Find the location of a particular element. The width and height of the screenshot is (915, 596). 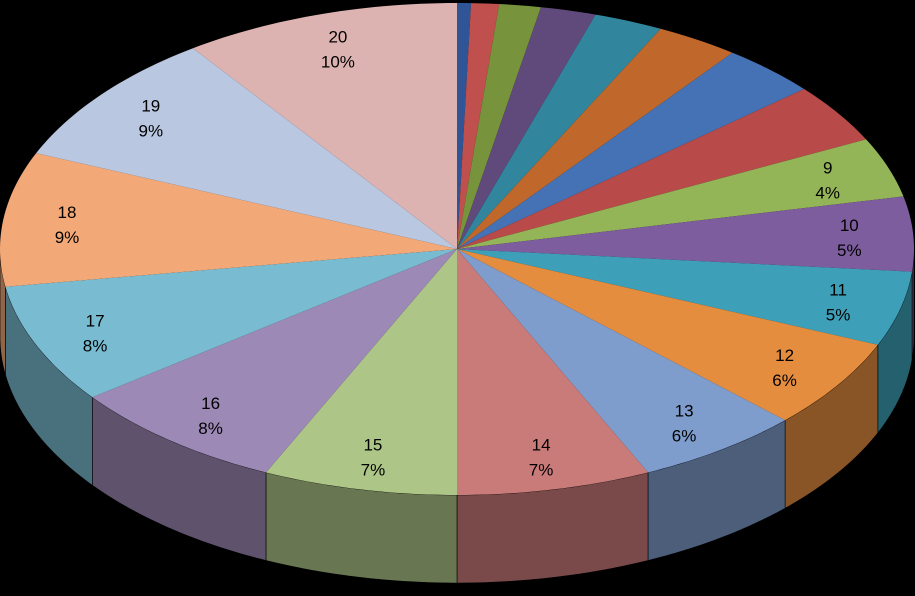

data-label-category: 10 is located at coordinates (849, 225).